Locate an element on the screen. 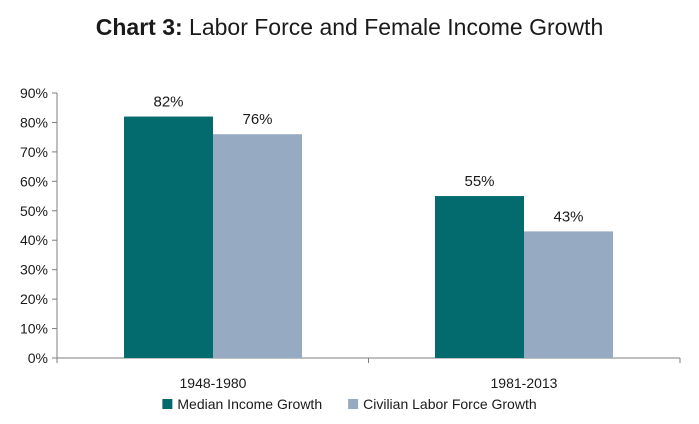 The height and width of the screenshot is (424, 699). data-label: 55% is located at coordinates (479, 181).